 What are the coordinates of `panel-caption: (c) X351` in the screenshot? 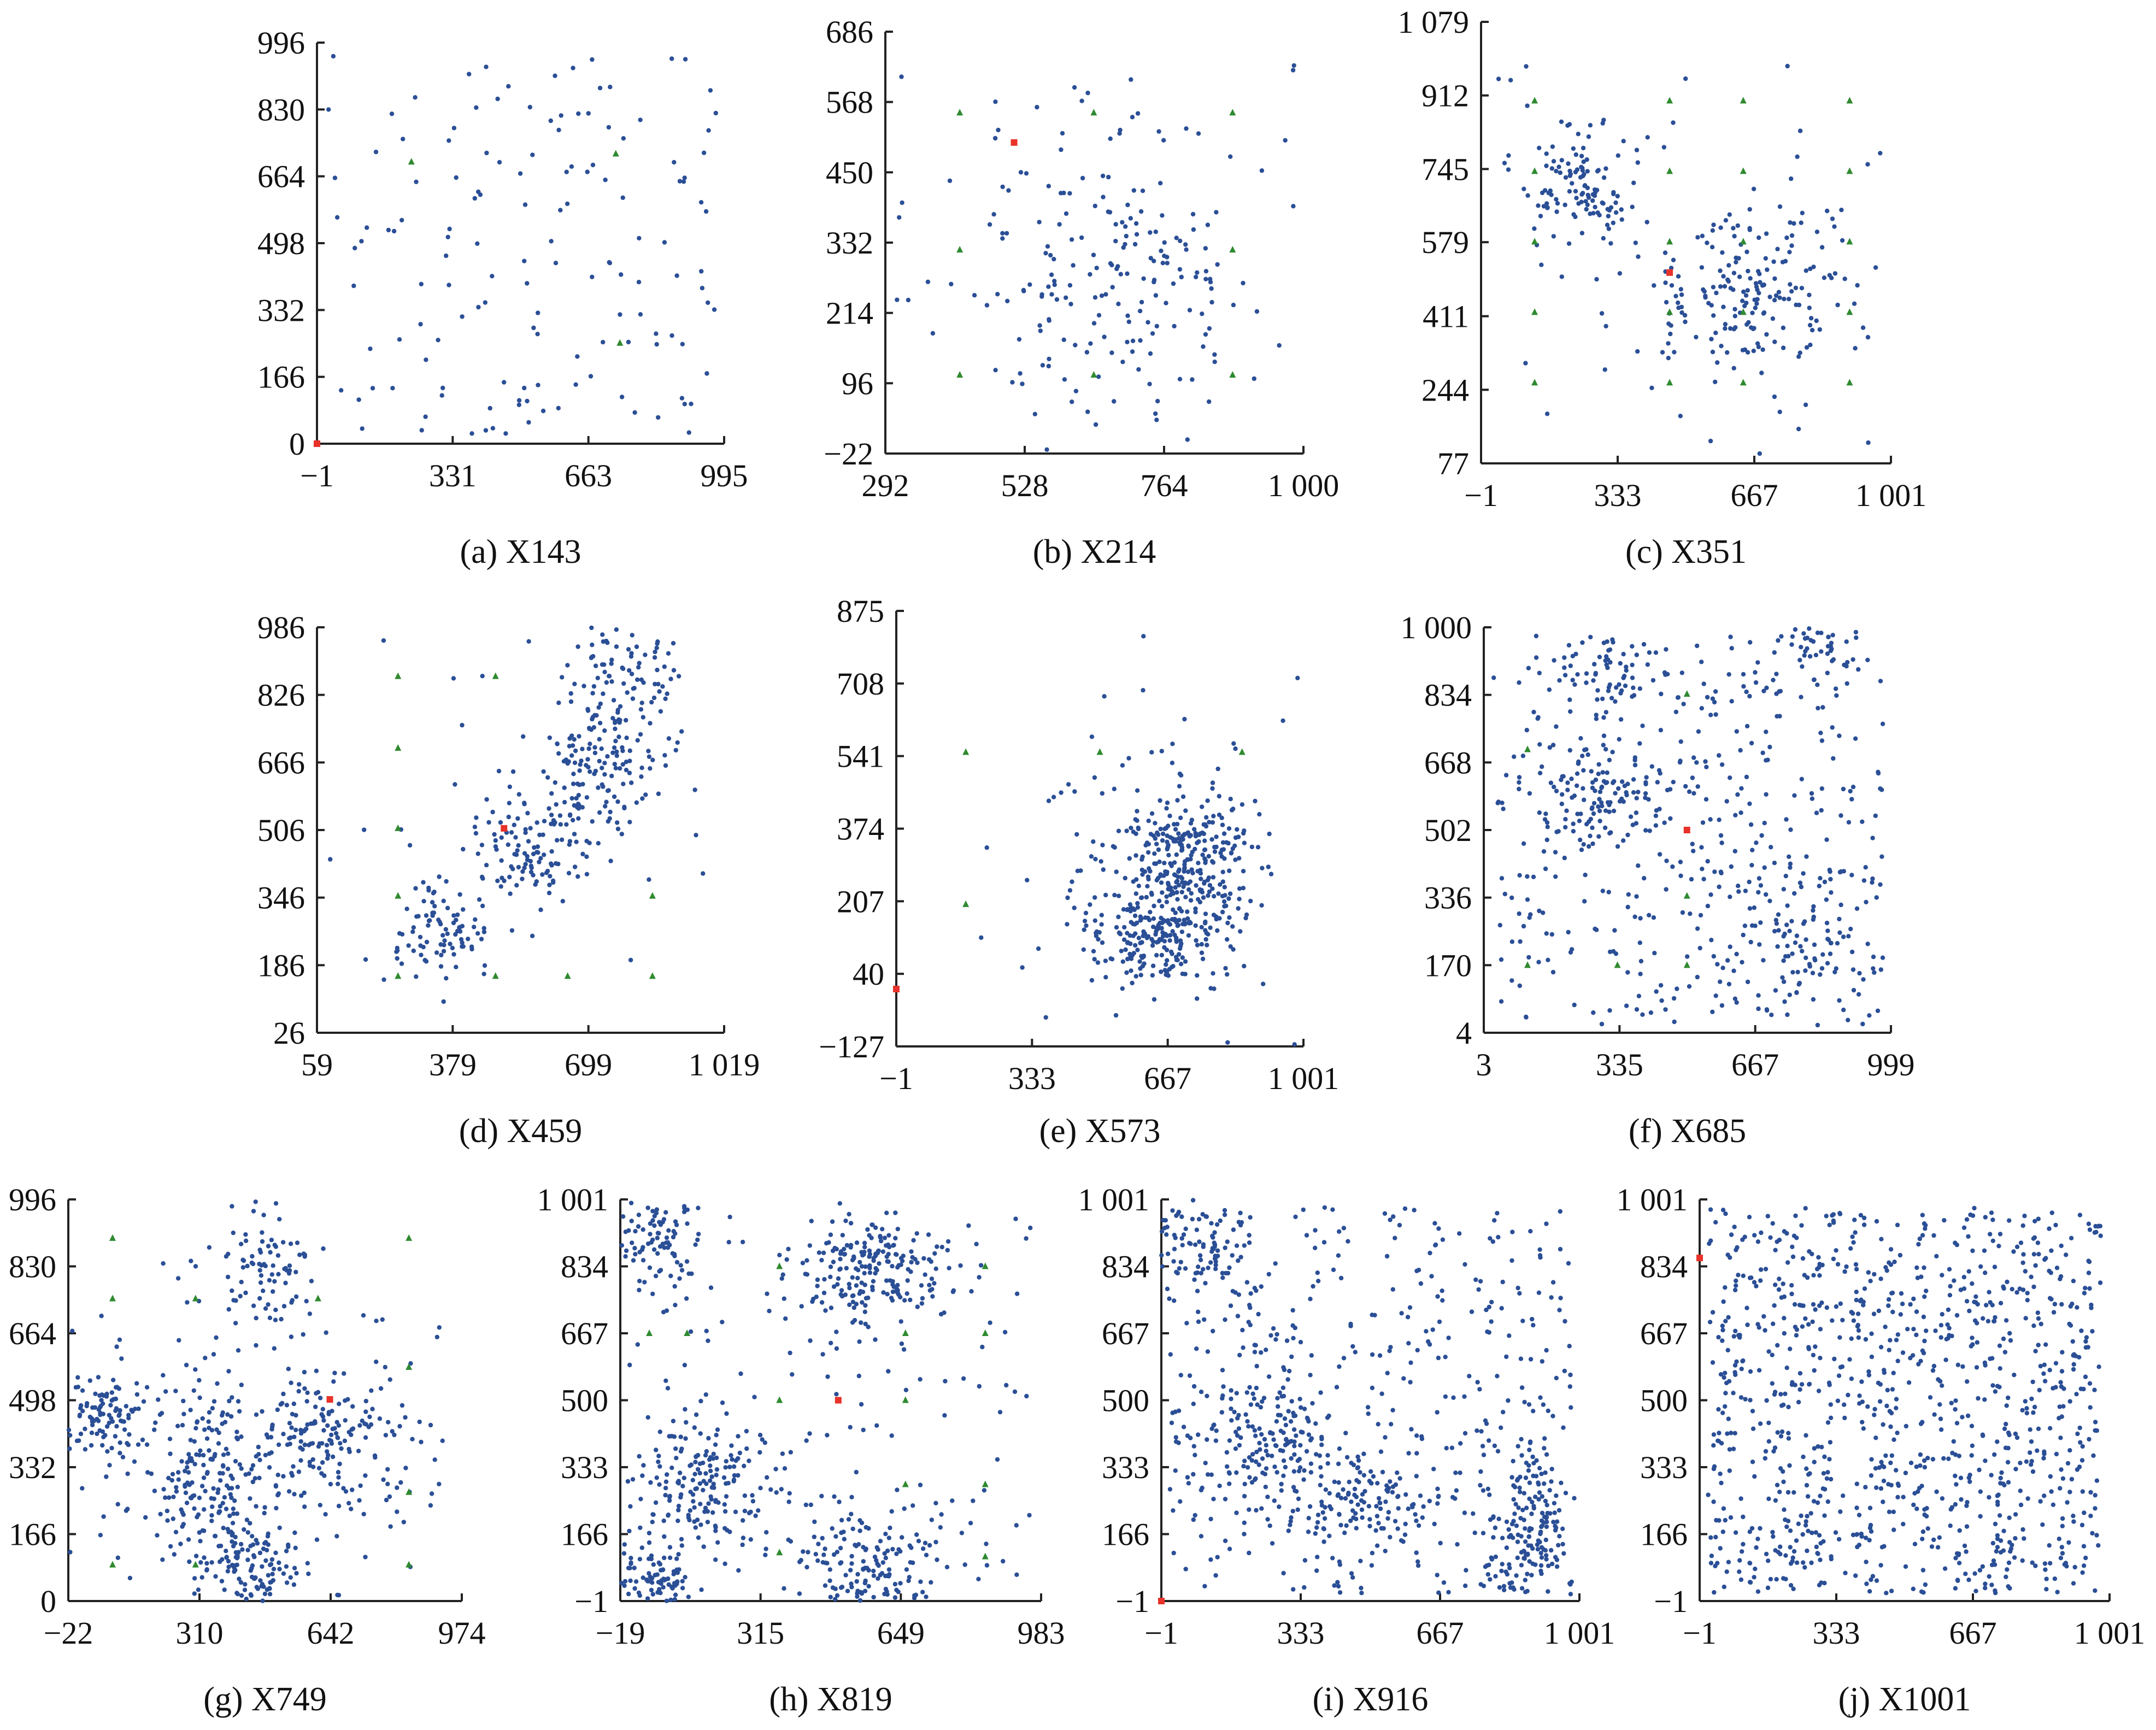 It's located at (1686, 551).